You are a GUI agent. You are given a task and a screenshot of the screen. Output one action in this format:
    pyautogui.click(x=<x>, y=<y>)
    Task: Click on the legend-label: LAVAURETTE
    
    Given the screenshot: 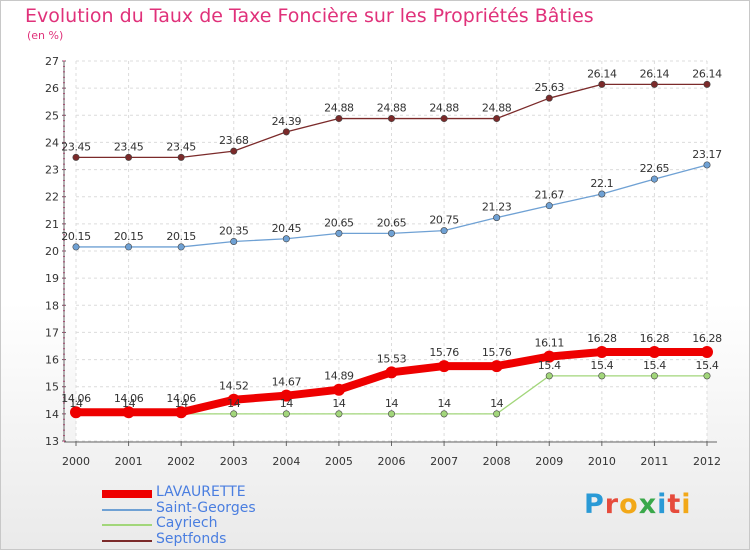 What is the action you would take?
    pyautogui.click(x=201, y=492)
    